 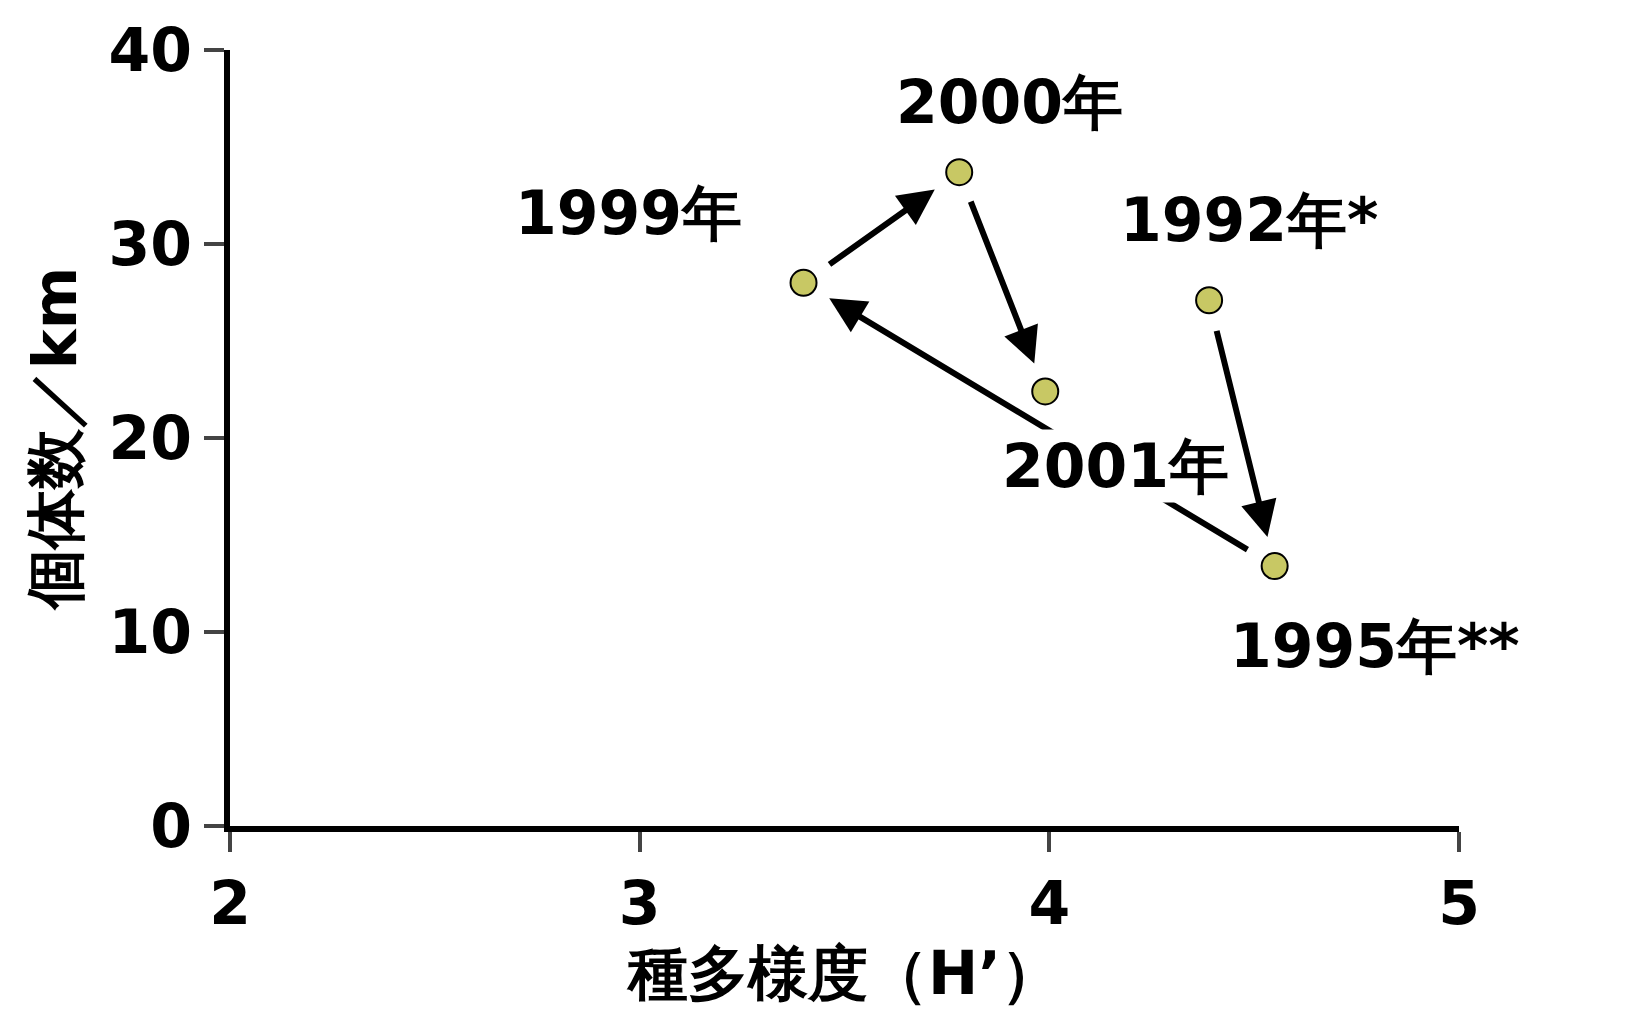 What do you see at coordinates (230, 903) in the screenshot?
I see `x-tick-label: 2` at bounding box center [230, 903].